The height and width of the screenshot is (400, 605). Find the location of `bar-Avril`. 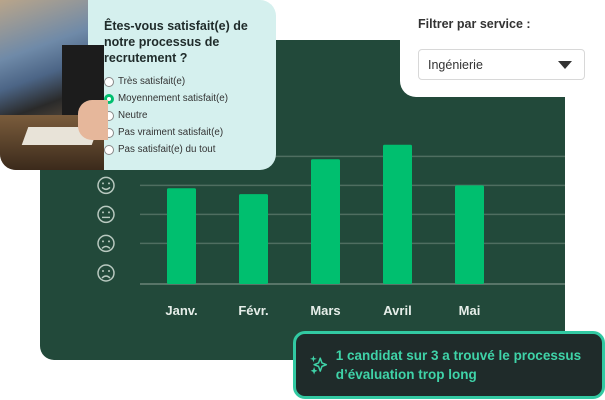

bar-Avril is located at coordinates (397, 214).